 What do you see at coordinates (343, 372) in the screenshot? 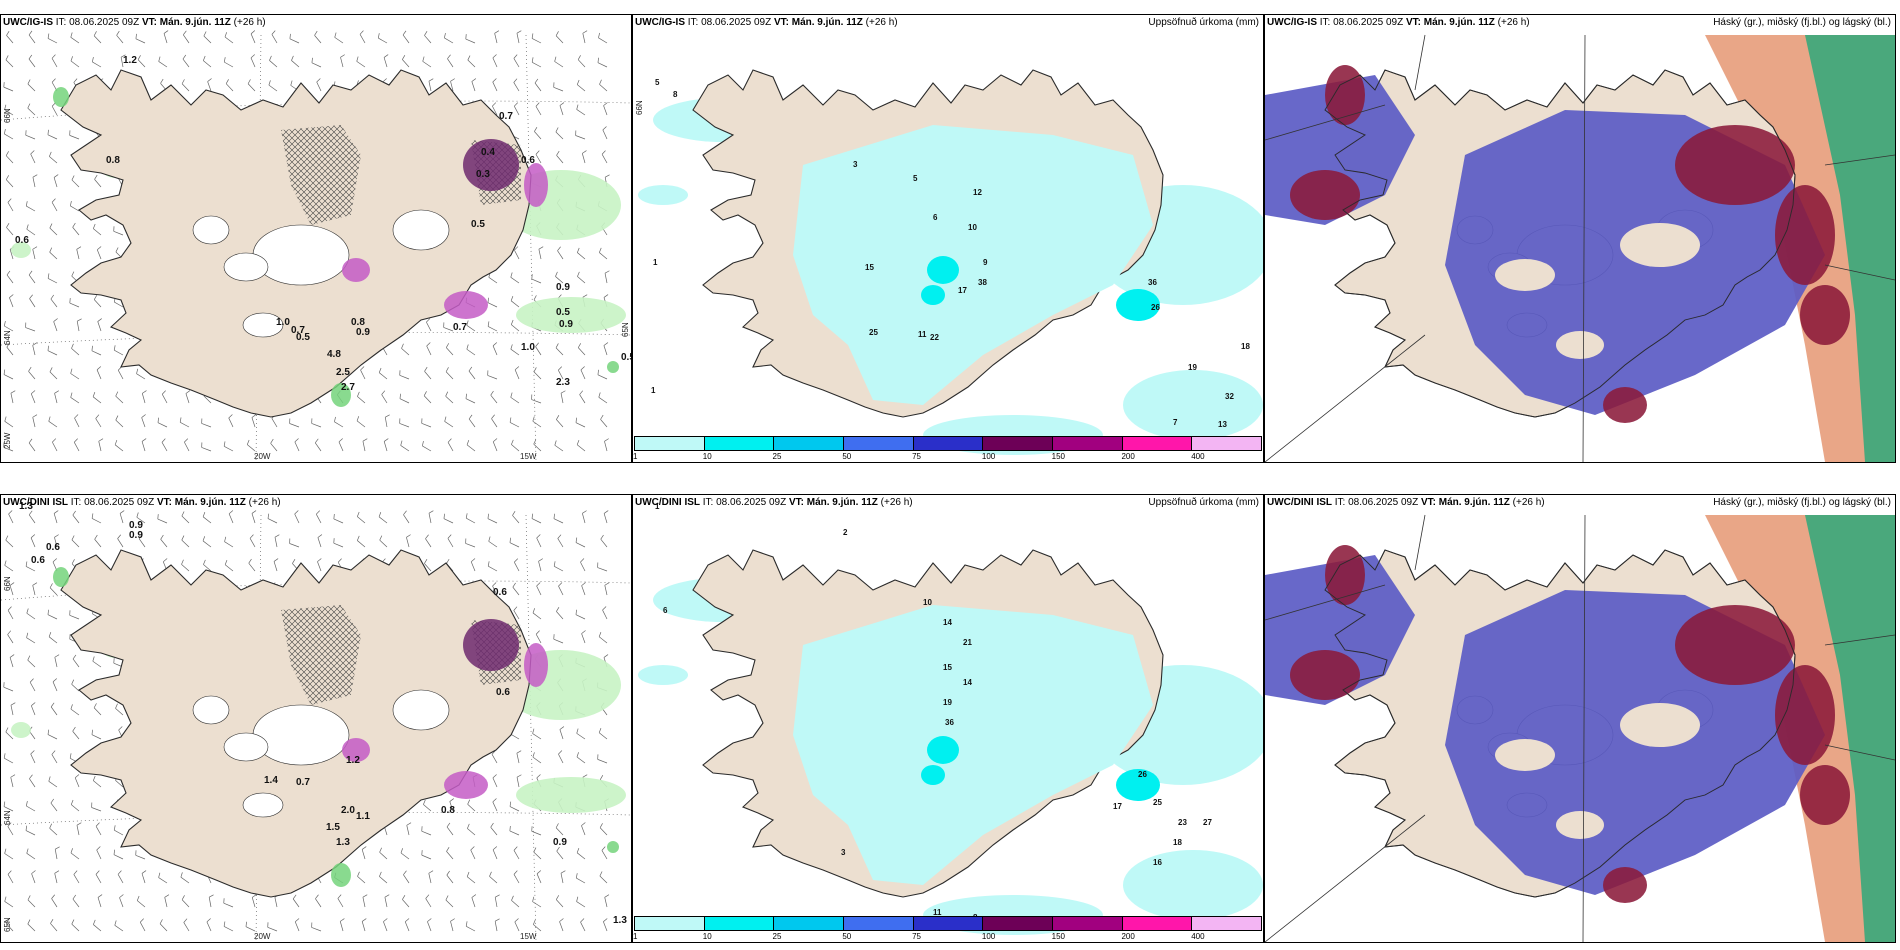
I see `wind-value-label: 2.5` at bounding box center [343, 372].